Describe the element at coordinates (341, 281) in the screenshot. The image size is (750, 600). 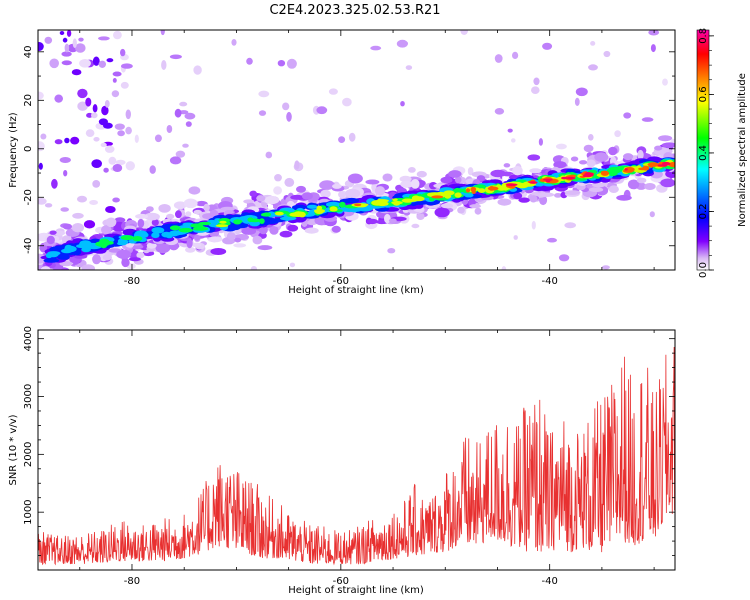
I see `x-tick-label: -60` at that location.